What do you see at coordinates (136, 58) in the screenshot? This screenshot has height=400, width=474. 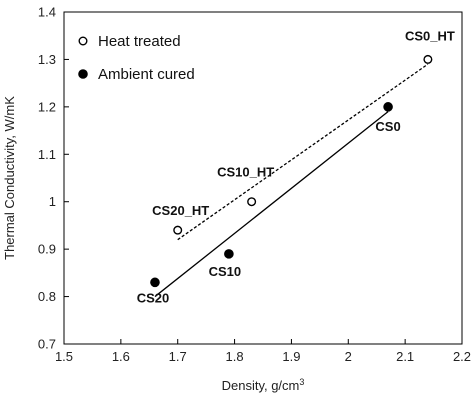 I see `legend: Heat treated Ambient cured` at bounding box center [136, 58].